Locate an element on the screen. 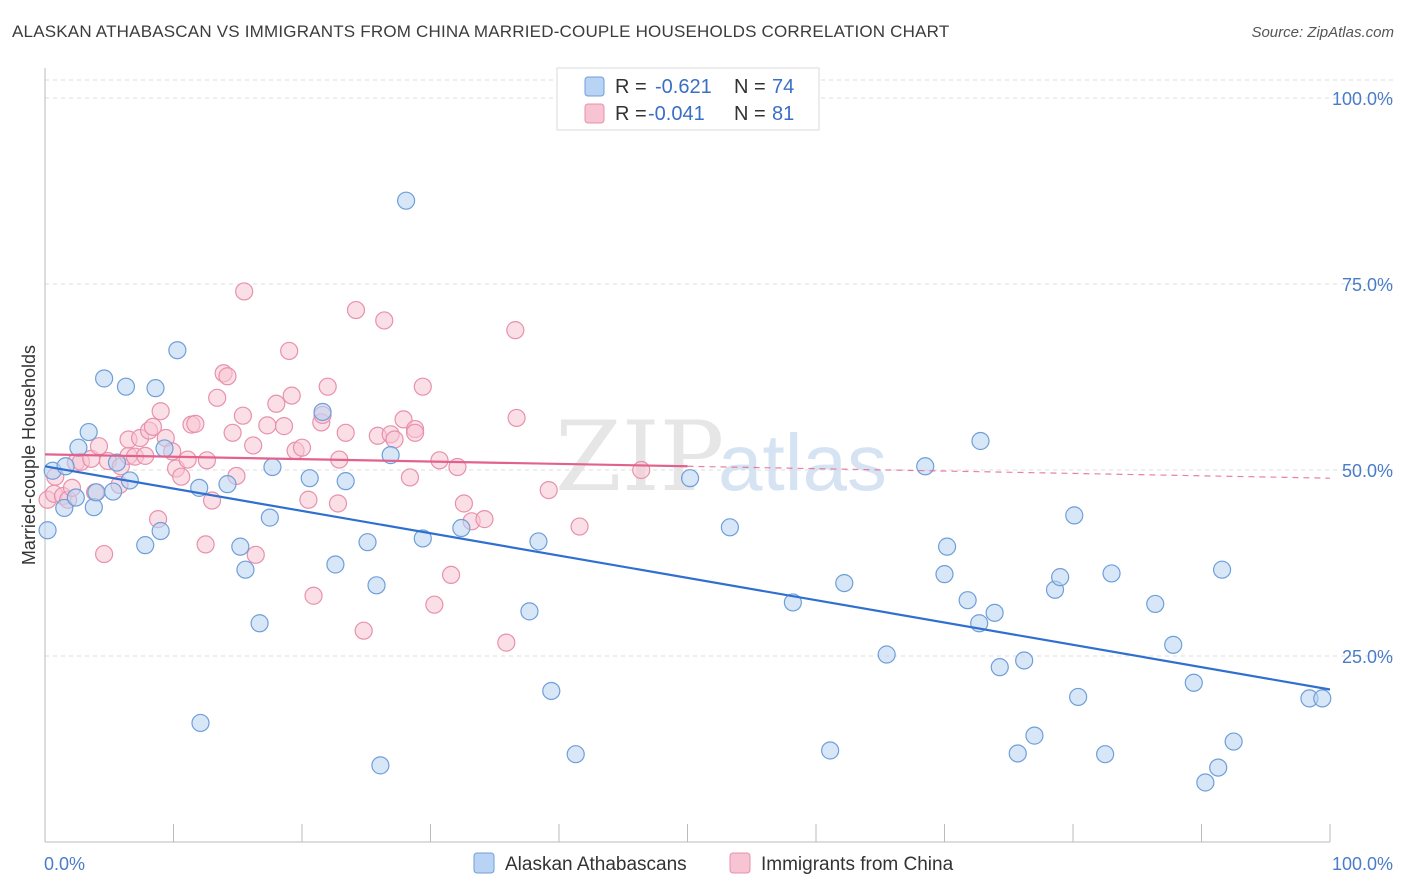 The image size is (1406, 892). y-axis-label: Married-couple Households is located at coordinates (29, 455).